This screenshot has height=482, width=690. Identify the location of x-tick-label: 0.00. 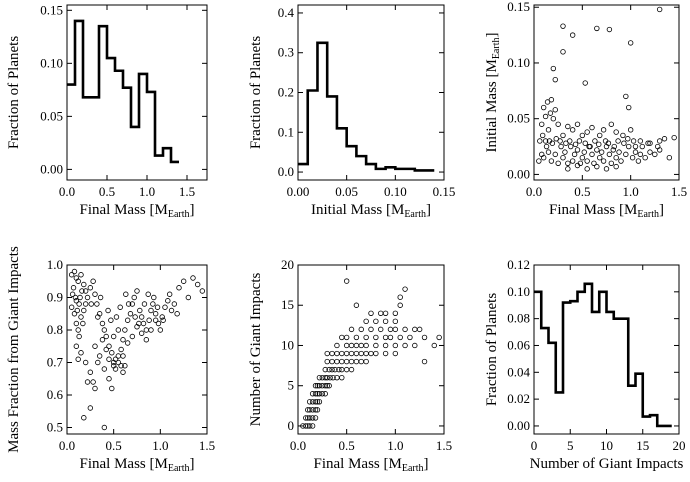
(298, 191).